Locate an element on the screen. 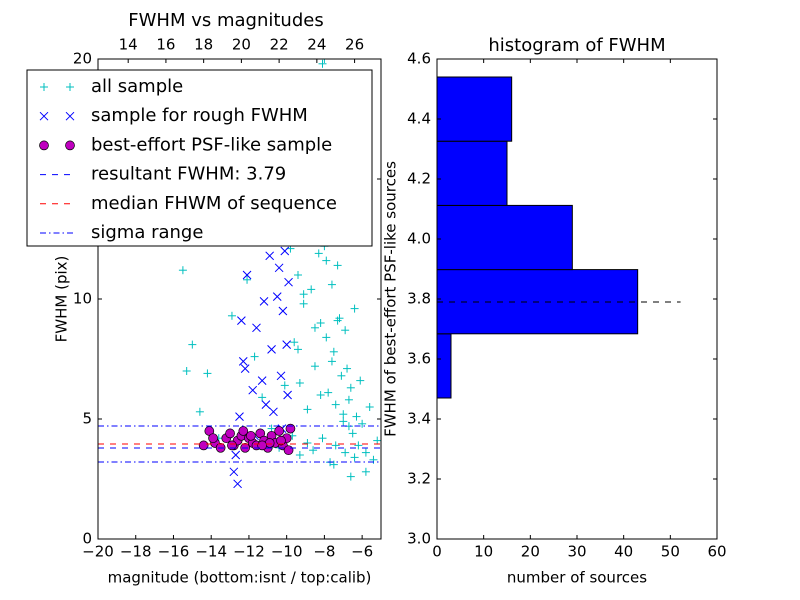 This screenshot has height=600, width=800. legend-label: sigma range is located at coordinates (147, 232).